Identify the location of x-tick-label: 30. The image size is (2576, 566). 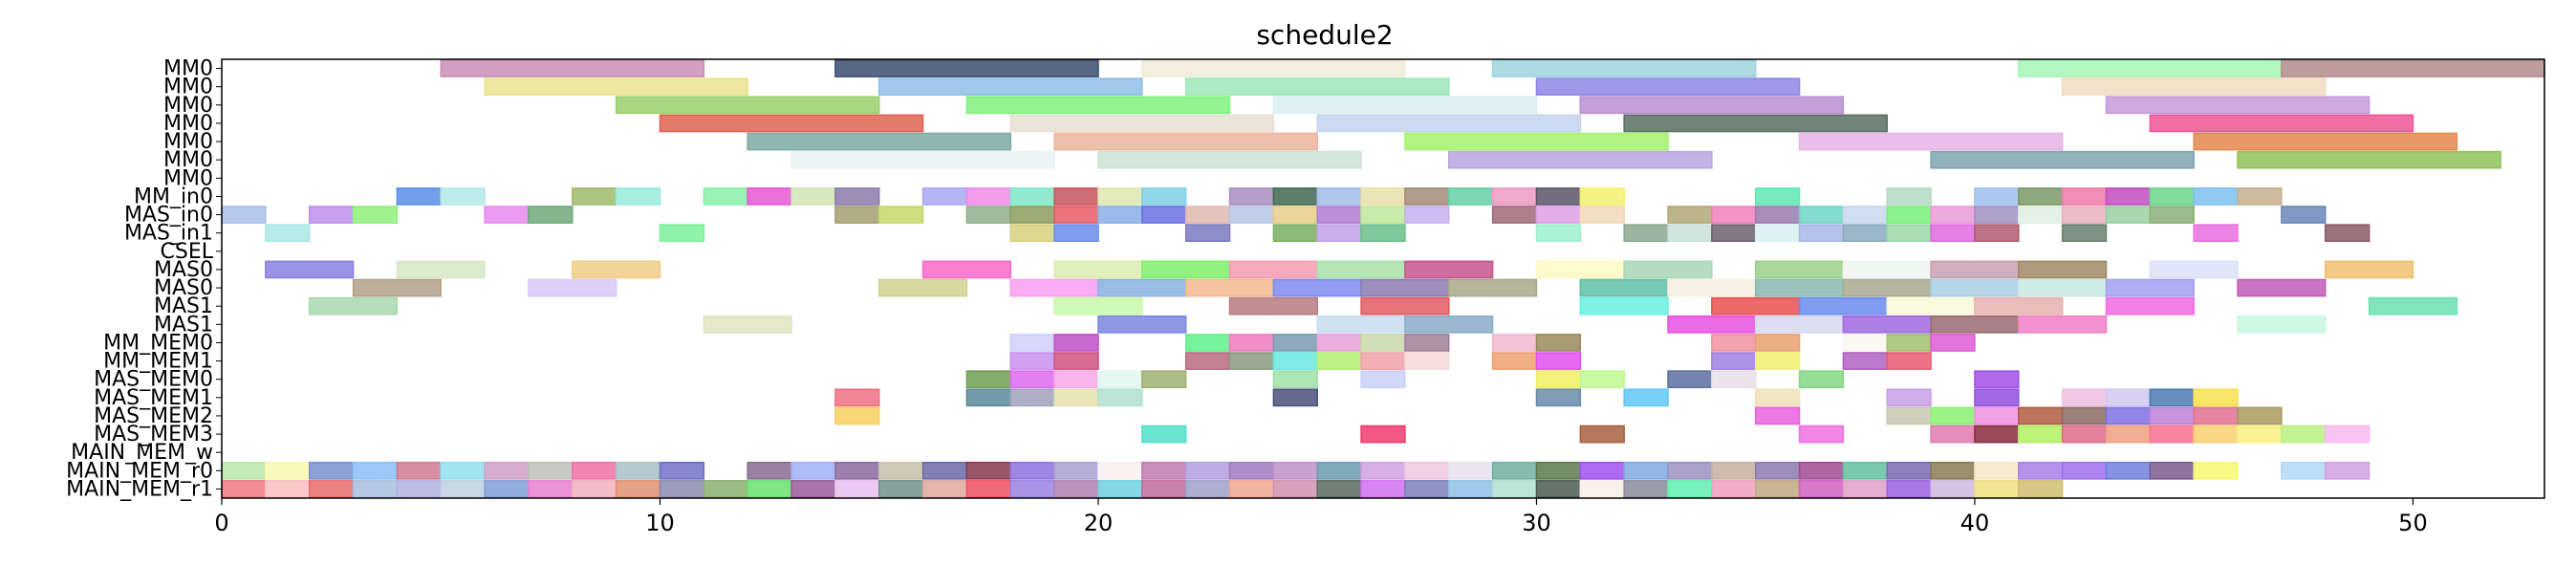
(1536, 523).